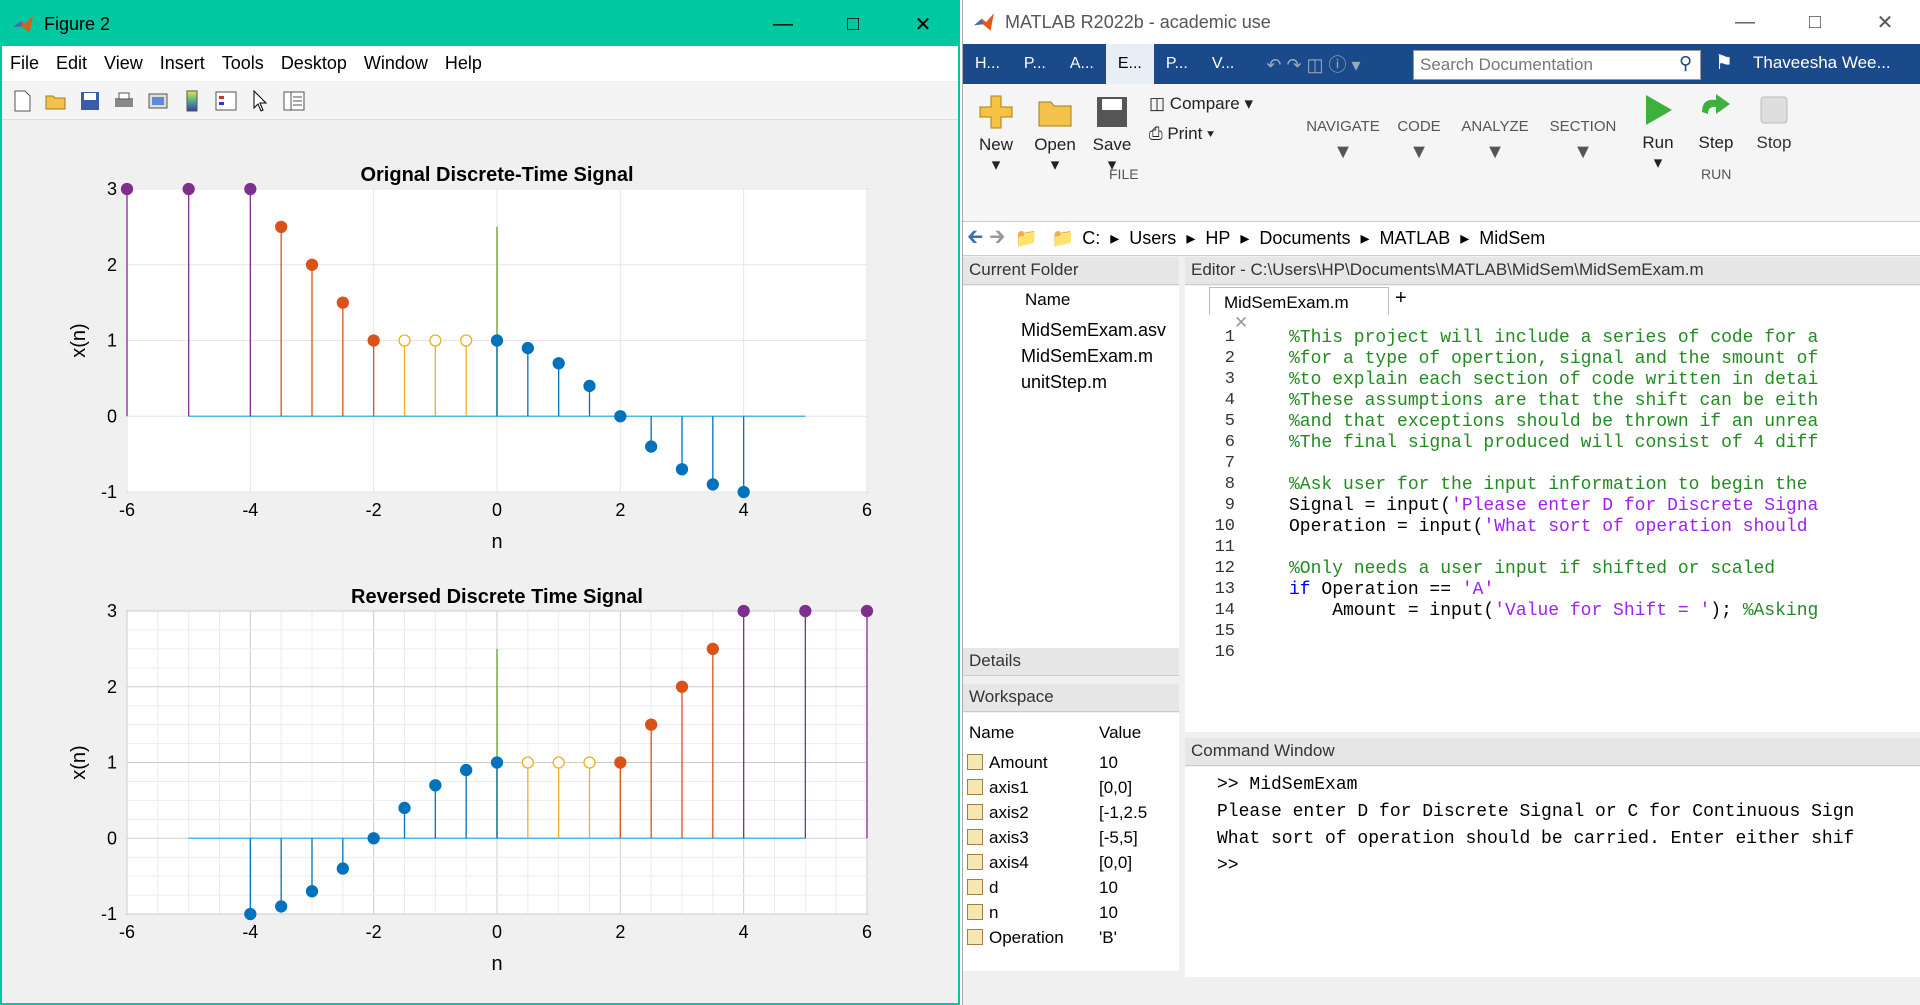 This screenshot has height=1005, width=1920. Describe the element at coordinates (1064, 382) in the screenshot. I see `file-item: unitStep.m` at that location.